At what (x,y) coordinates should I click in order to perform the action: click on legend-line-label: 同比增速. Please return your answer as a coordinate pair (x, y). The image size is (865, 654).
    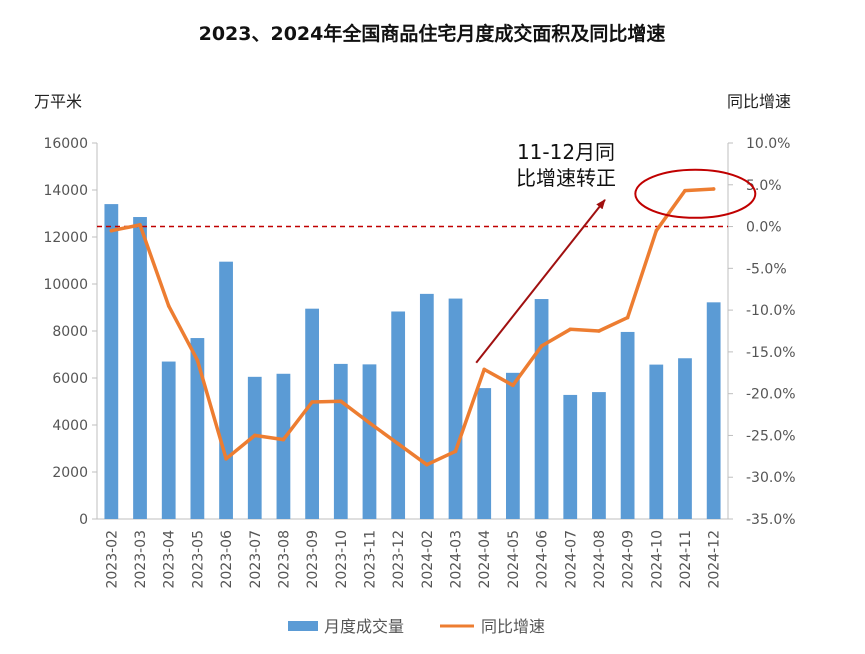
    Looking at the image, I should click on (513, 626).